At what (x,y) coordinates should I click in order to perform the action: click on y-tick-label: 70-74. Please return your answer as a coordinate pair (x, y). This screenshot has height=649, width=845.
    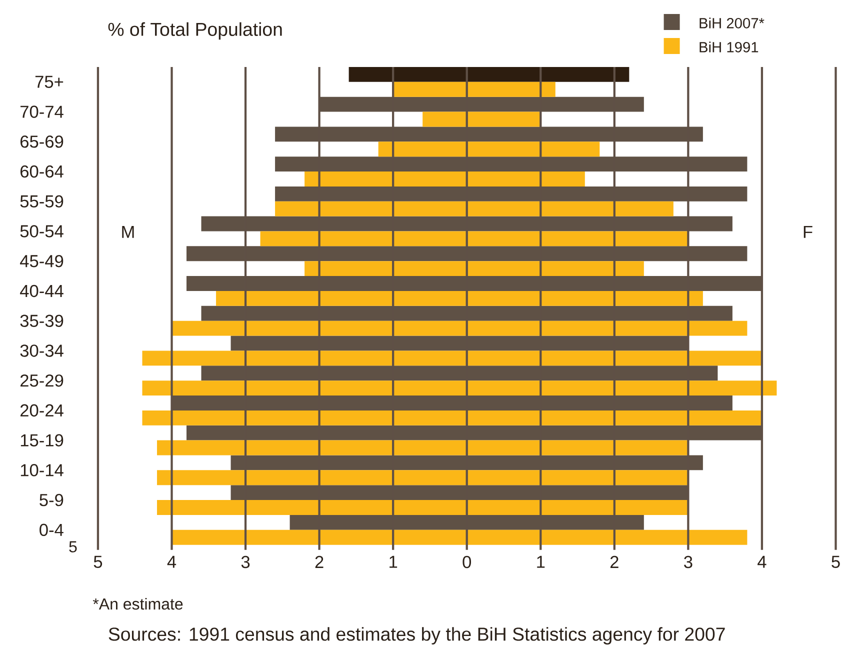
    Looking at the image, I should click on (42, 112).